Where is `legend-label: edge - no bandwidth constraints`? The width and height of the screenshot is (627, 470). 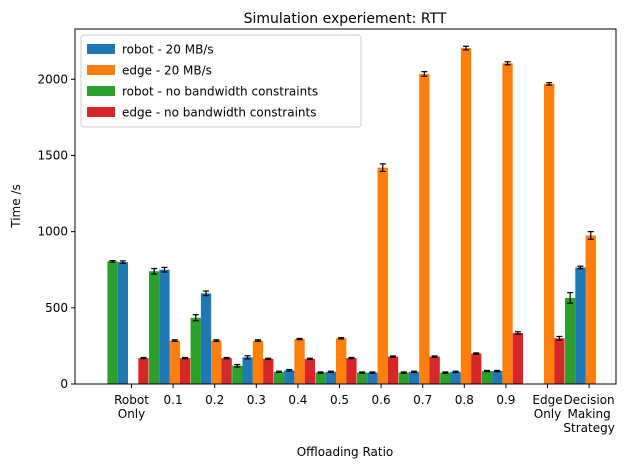 legend-label: edge - no bandwidth constraints is located at coordinates (219, 113).